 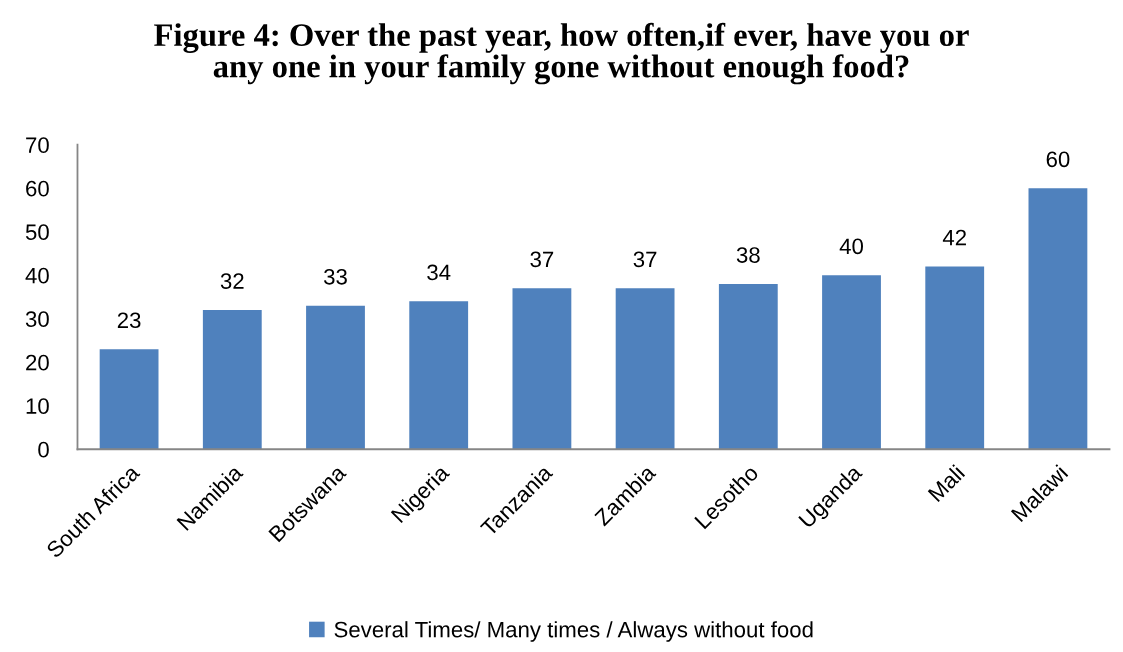 What do you see at coordinates (37, 275) in the screenshot?
I see `y-tick-label: 40` at bounding box center [37, 275].